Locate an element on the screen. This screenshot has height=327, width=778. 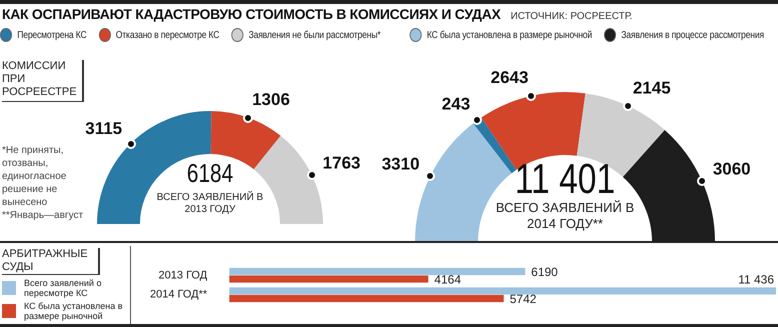
legend-label: Заявления в процессе рассмотрения is located at coordinates (692, 35).